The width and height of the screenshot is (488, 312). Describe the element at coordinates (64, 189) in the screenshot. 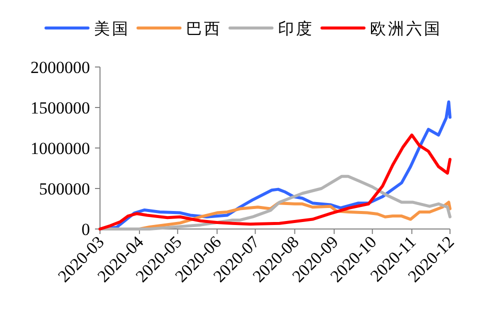

I see `y-tick-label: 500000` at that location.